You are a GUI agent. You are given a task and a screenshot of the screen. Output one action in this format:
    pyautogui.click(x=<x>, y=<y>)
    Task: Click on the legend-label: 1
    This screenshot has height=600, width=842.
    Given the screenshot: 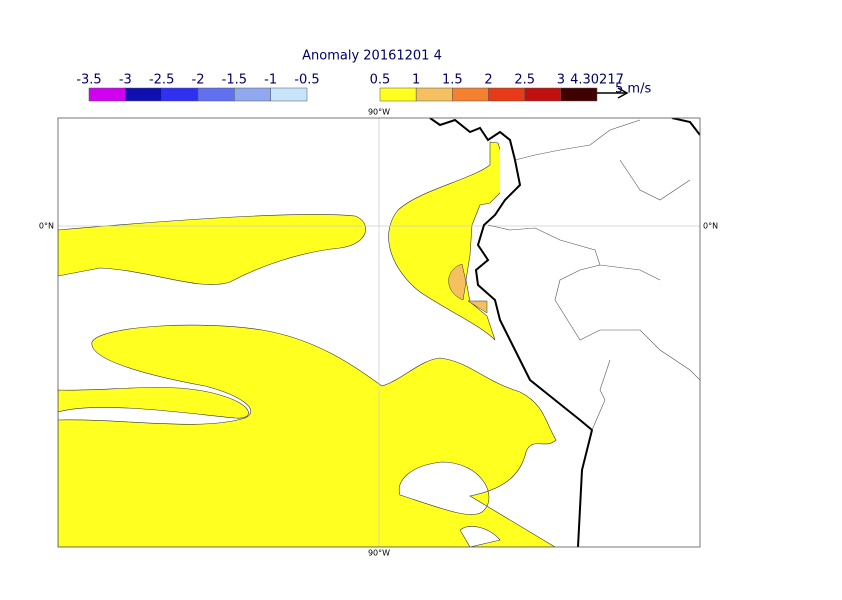 What is the action you would take?
    pyautogui.click(x=416, y=80)
    